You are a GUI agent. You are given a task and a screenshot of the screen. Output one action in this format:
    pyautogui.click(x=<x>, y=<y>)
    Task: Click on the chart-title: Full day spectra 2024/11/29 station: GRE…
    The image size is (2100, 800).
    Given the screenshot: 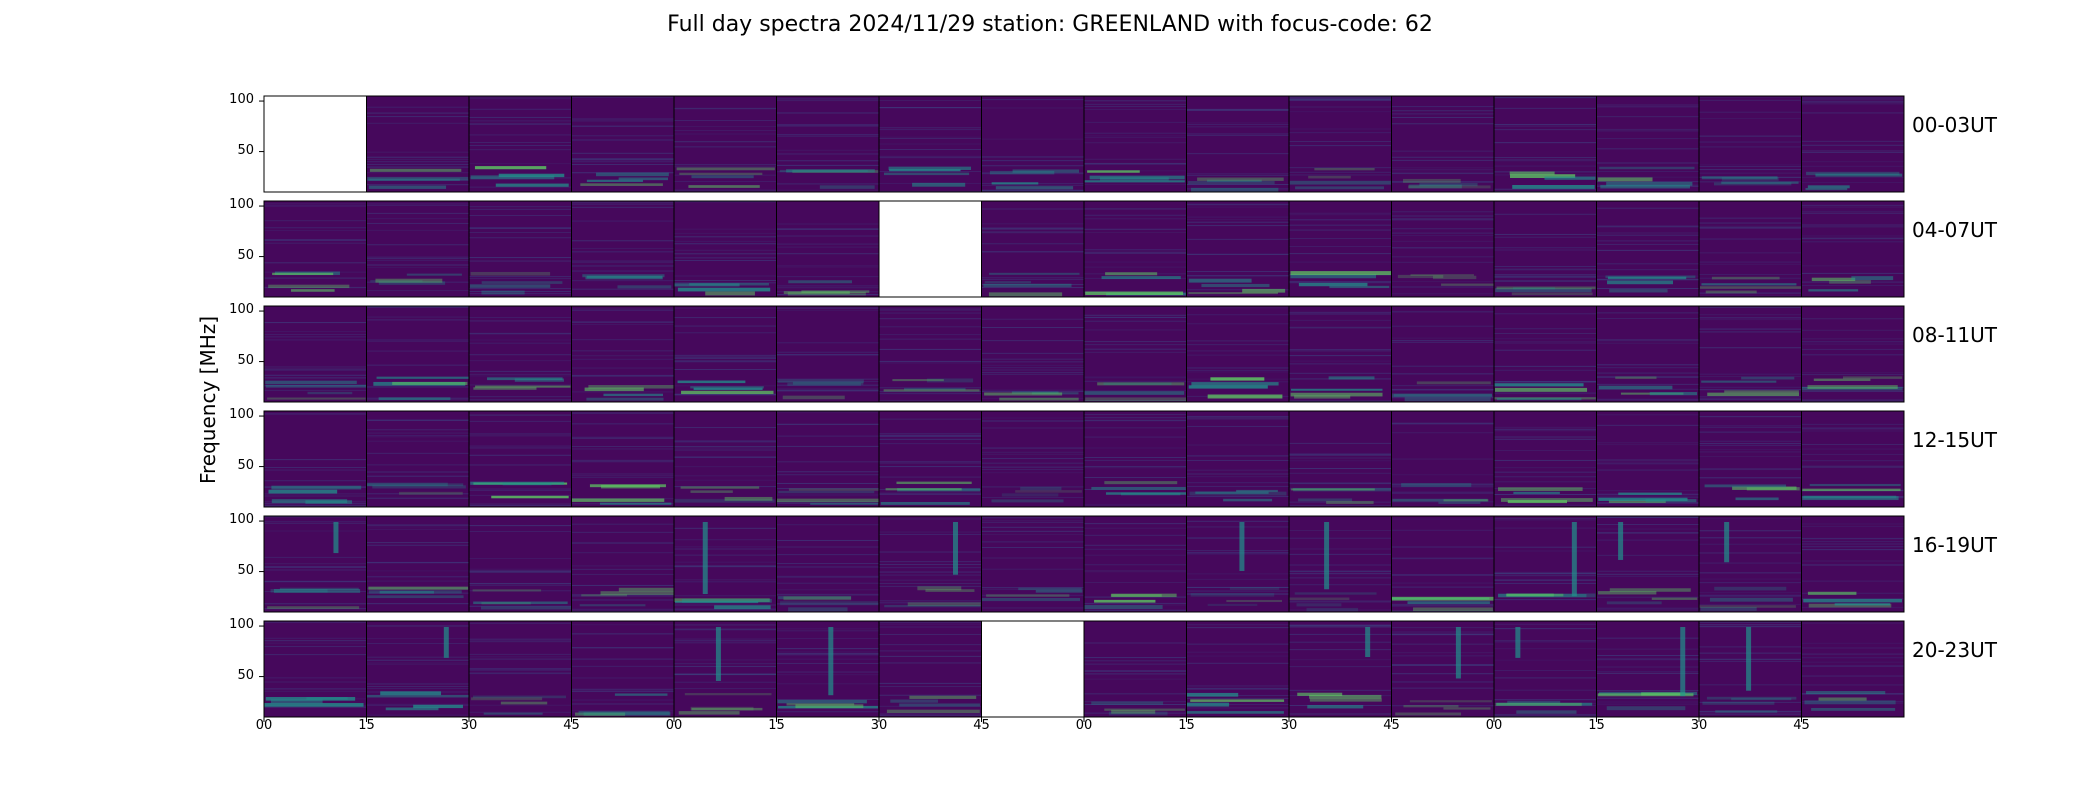 What is the action you would take?
    pyautogui.click(x=1050, y=24)
    